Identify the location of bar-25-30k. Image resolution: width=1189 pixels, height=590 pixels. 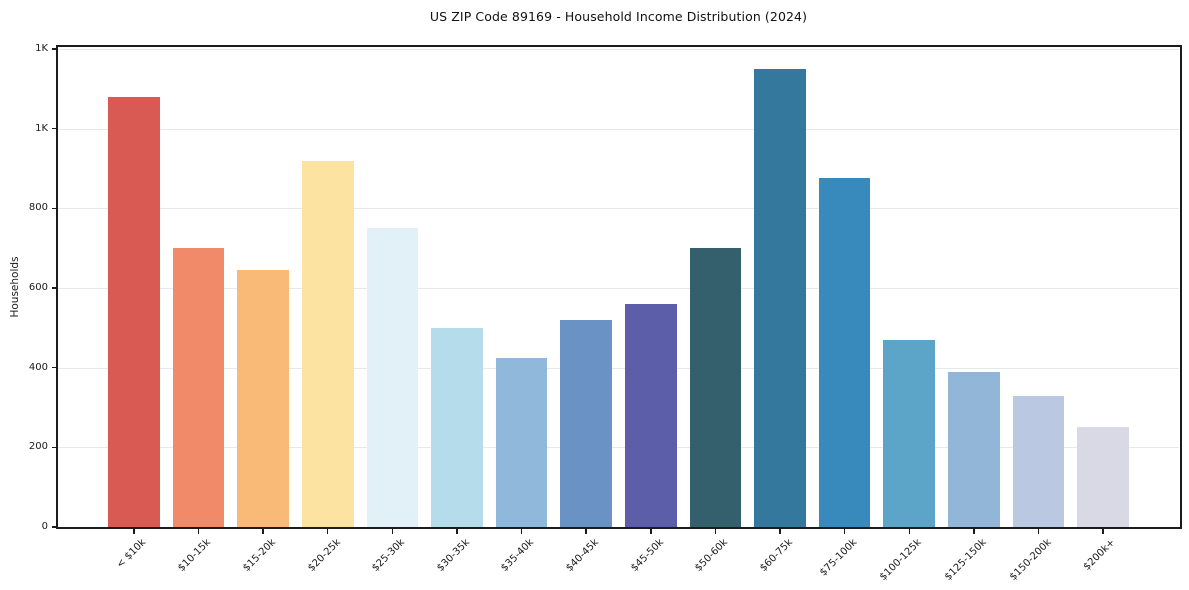
(392, 377).